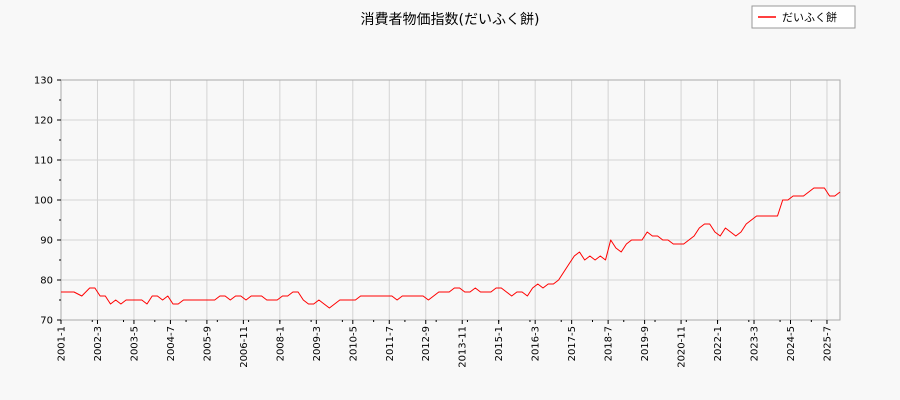 The height and width of the screenshot is (400, 900). Describe the element at coordinates (98, 343) in the screenshot. I see `x-tick-label: 2002-3` at that location.